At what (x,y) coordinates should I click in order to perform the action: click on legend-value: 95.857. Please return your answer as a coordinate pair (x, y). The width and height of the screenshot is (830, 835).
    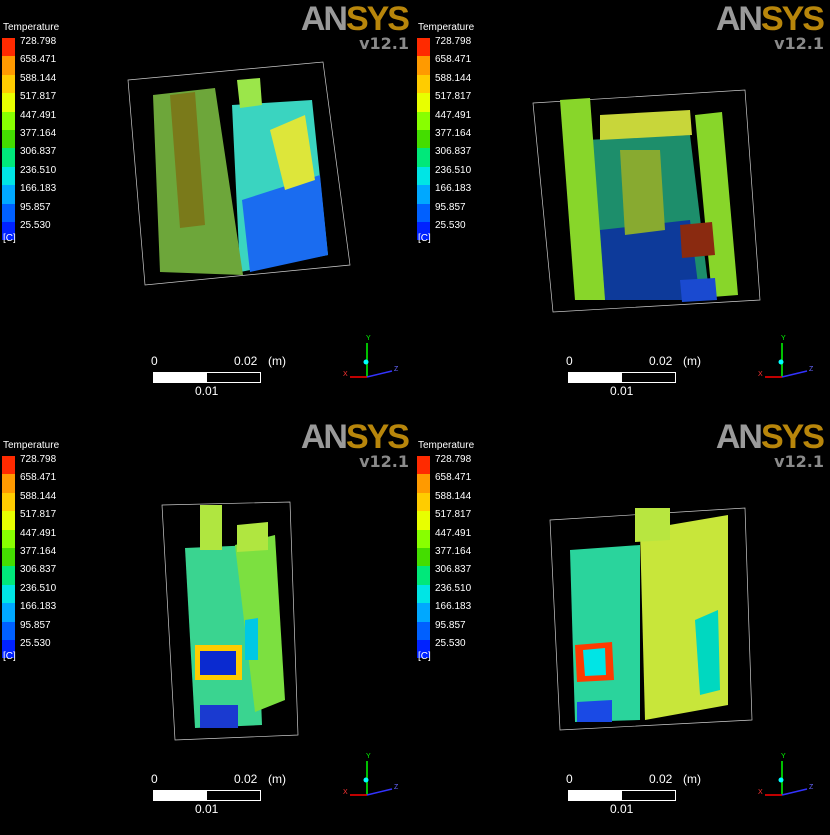
    Looking at the image, I should click on (450, 207).